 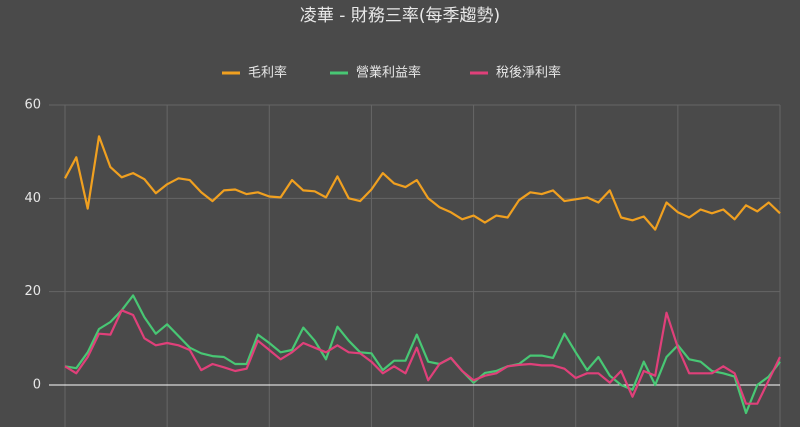 I want to click on legend-label: 毛利率, so click(x=267, y=73).